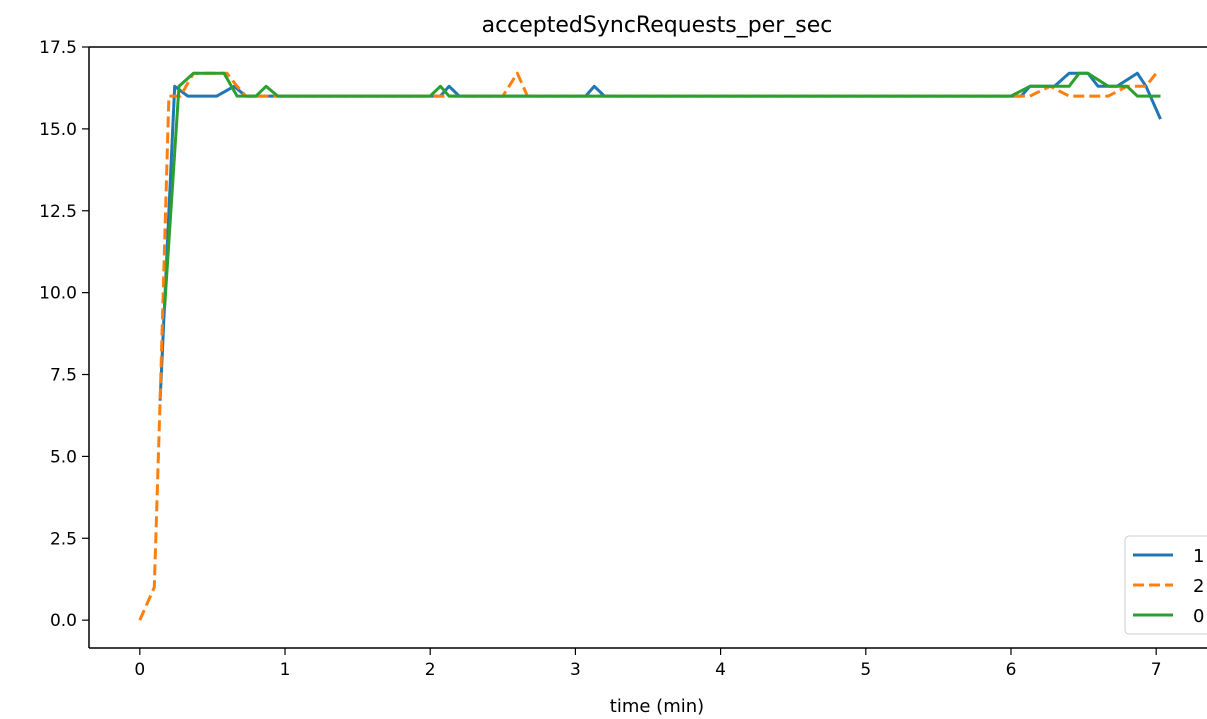 The image size is (1207, 719). I want to click on x-tick-label: 7, so click(1156, 670).